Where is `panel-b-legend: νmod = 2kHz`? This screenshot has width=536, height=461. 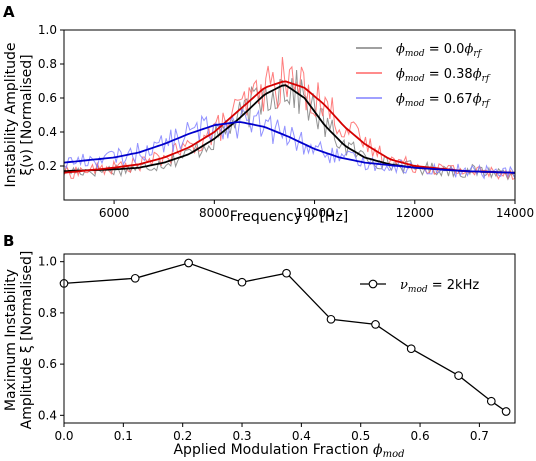 panel-b-legend: νmod = 2kHz is located at coordinates (419, 286).